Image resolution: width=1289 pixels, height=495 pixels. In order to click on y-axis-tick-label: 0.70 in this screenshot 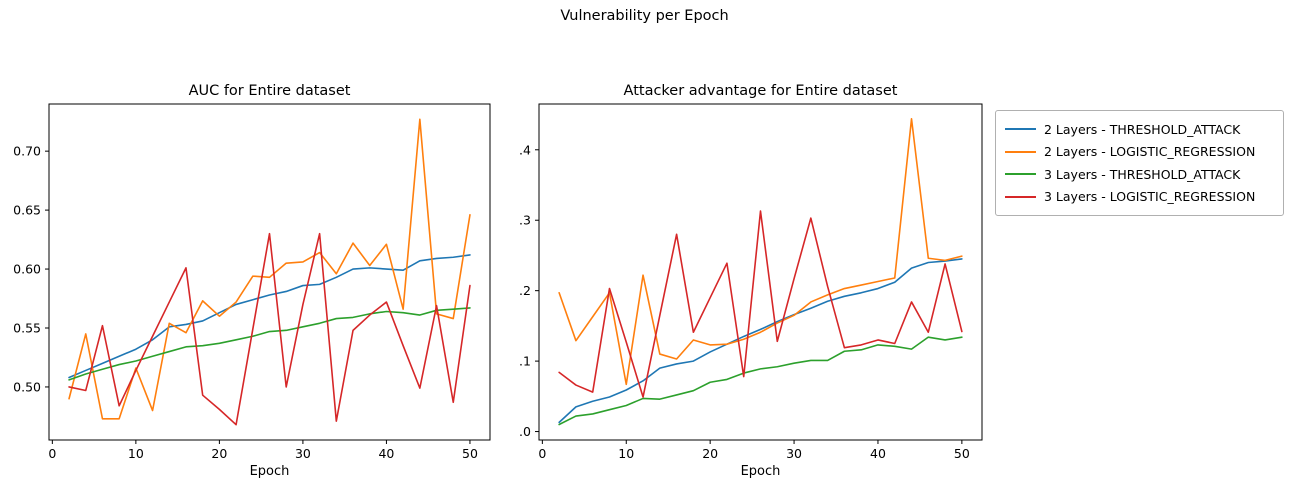, I will do `click(27, 151)`.